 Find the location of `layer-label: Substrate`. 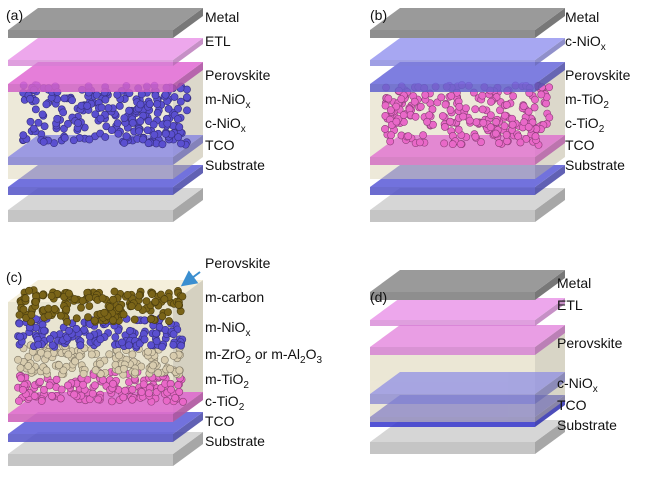

layer-label: Substrate is located at coordinates (587, 425).